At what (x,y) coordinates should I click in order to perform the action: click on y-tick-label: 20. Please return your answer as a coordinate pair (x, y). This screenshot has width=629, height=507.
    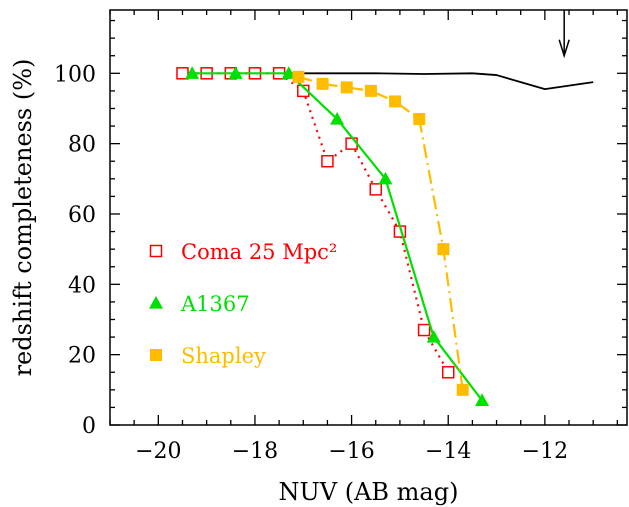
    Looking at the image, I should click on (82, 356).